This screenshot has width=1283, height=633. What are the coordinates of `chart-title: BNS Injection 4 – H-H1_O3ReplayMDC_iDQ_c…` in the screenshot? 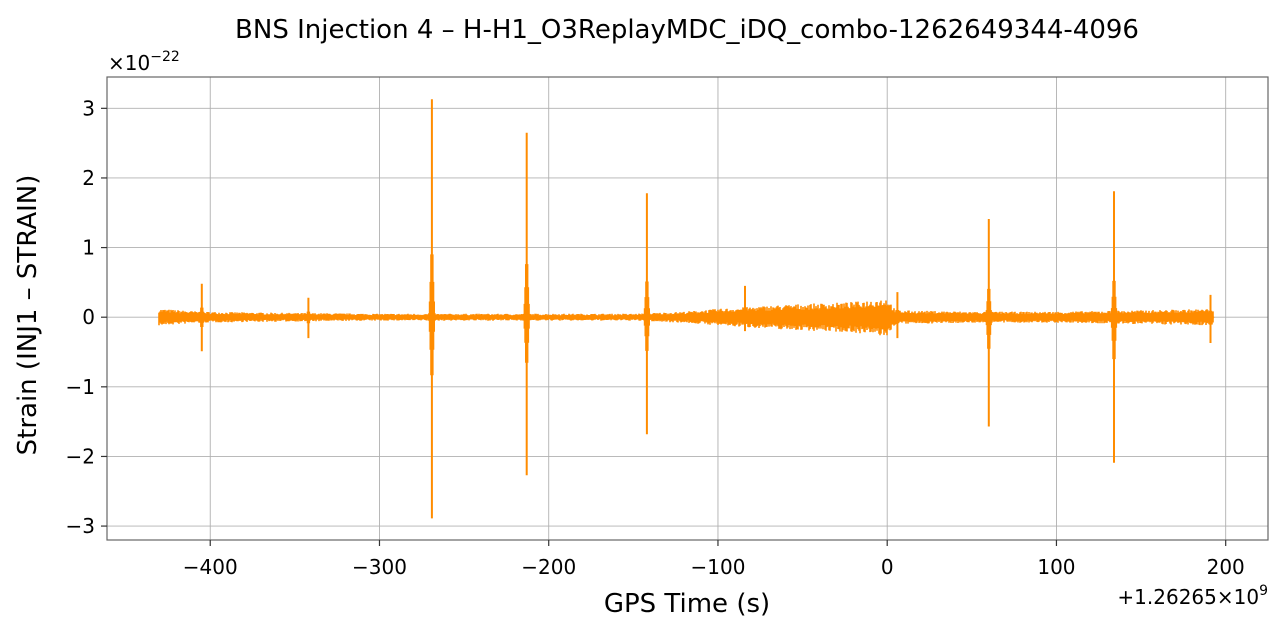 It's located at (687, 30).